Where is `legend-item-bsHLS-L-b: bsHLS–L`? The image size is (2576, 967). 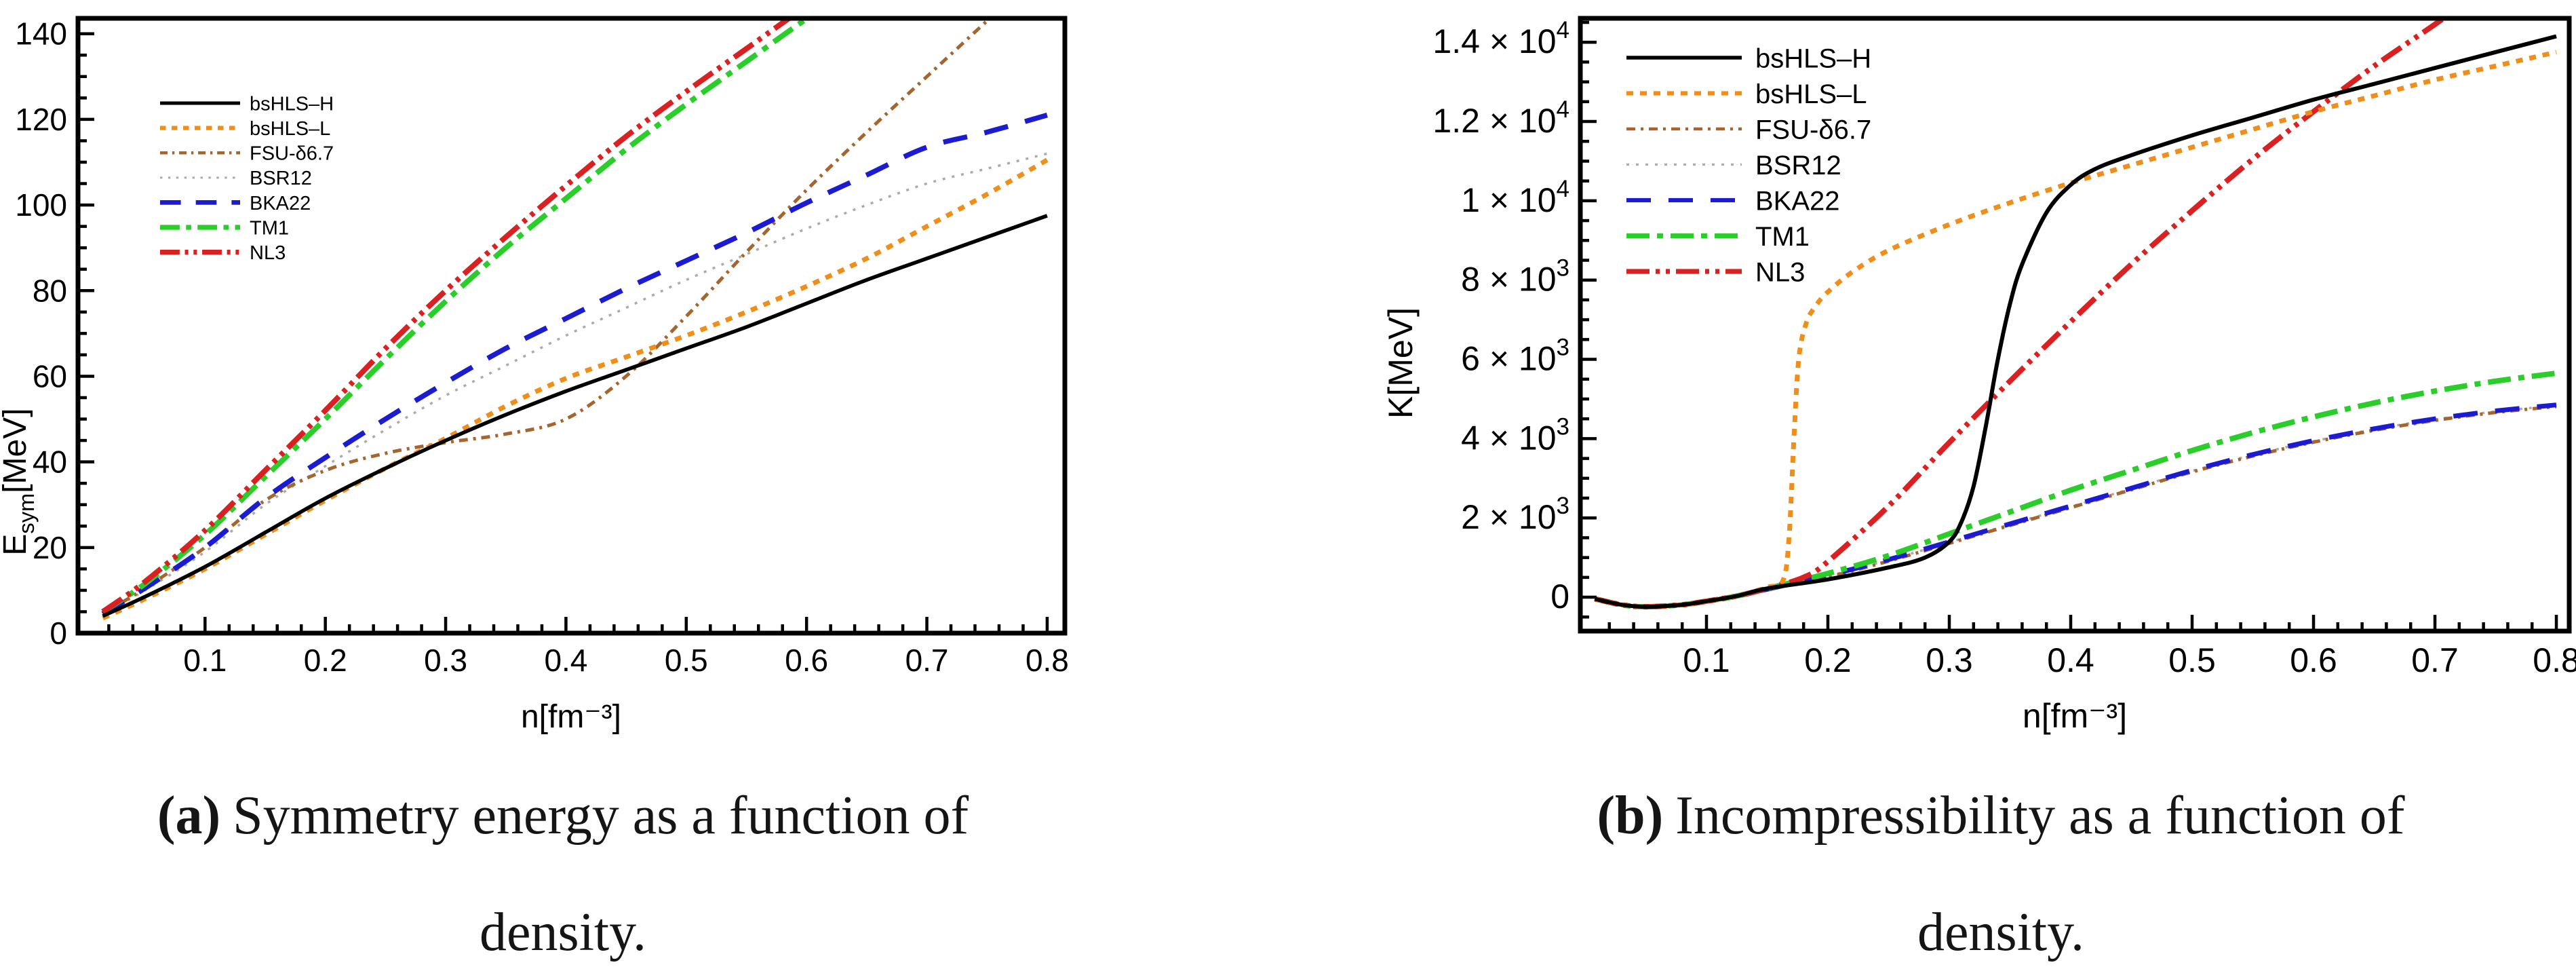
legend-item-bsHLS-L-b: bsHLS–L is located at coordinates (1746, 94).